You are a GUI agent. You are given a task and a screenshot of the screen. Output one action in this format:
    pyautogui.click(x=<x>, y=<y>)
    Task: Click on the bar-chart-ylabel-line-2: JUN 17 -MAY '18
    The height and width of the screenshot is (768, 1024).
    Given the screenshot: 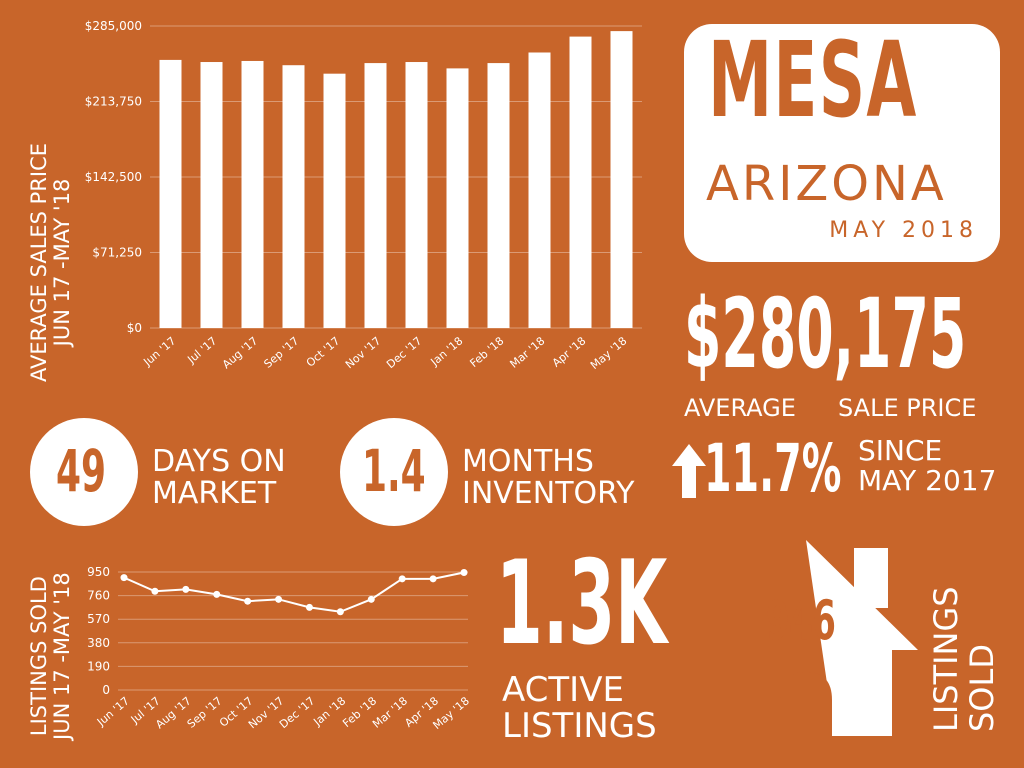 What is the action you would take?
    pyautogui.click(x=62, y=262)
    